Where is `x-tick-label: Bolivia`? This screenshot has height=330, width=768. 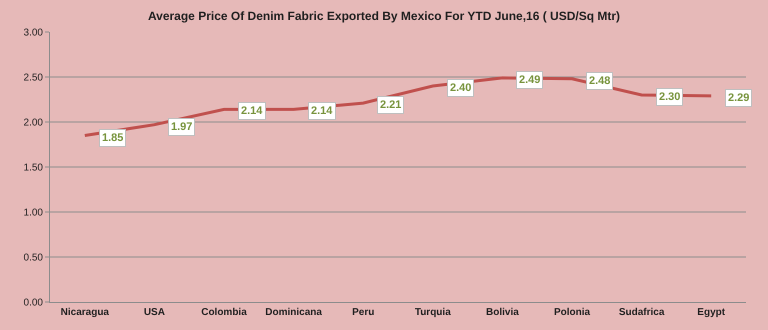
x-tick-label: Bolivia is located at coordinates (503, 312).